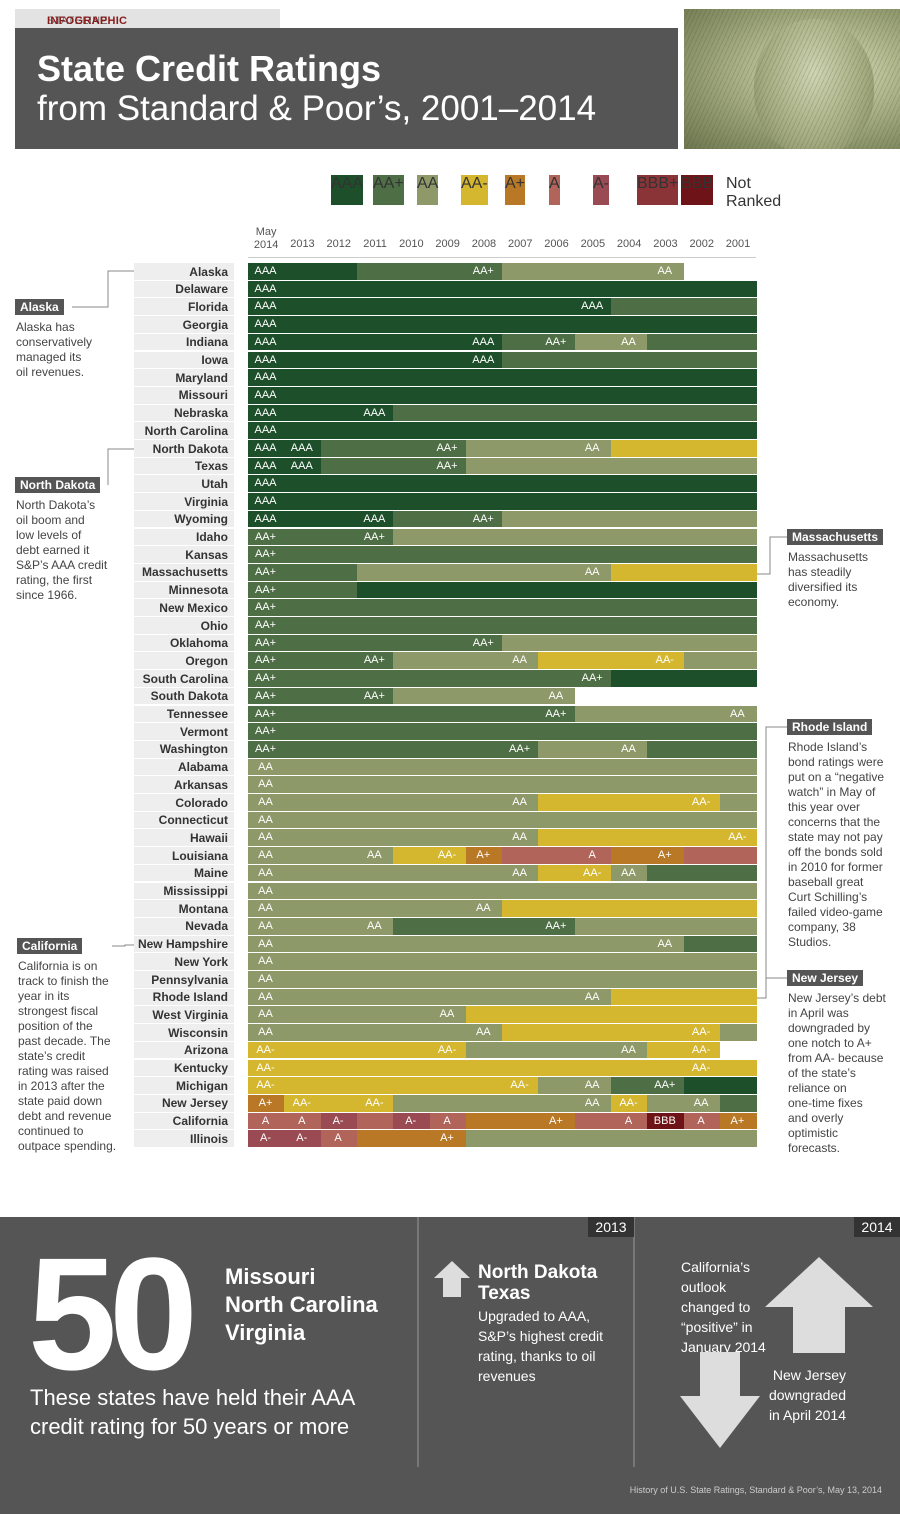 The width and height of the screenshot is (900, 1514). Describe the element at coordinates (202, 767) in the screenshot. I see `state-label: Alabama` at that location.